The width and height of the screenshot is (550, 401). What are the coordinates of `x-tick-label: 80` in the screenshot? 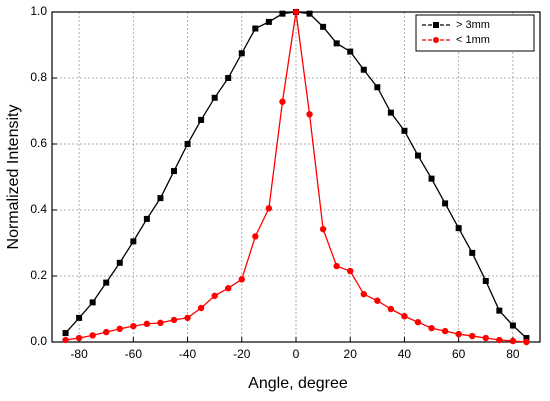 It's located at (513, 354).